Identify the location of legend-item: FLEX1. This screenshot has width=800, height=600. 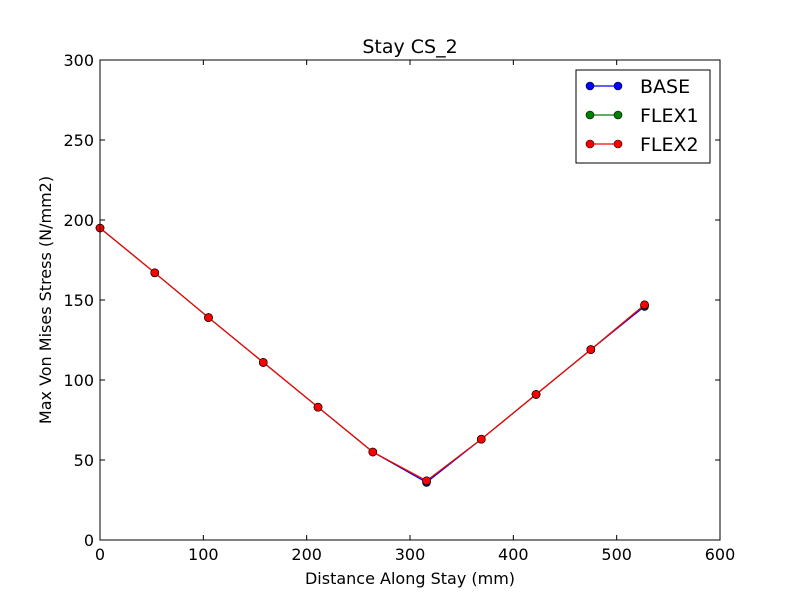
(642, 116).